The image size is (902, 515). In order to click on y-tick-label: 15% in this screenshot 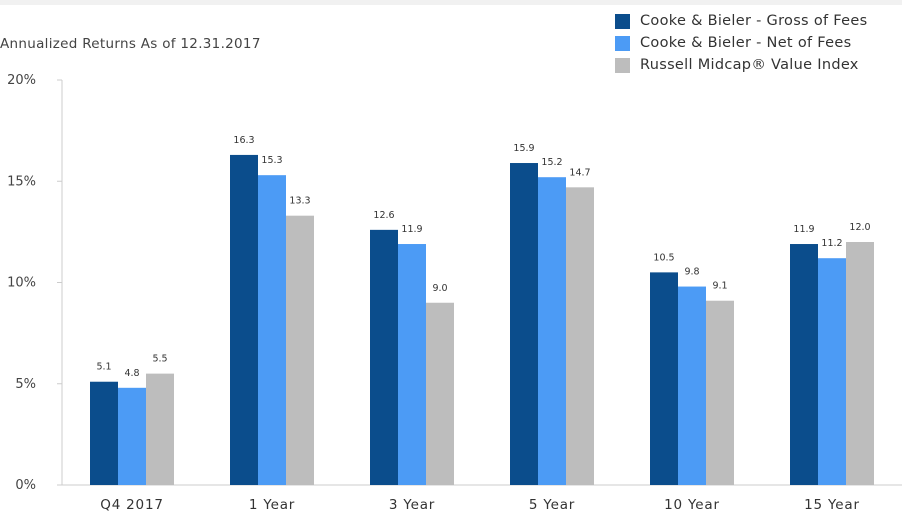, I will do `click(21, 181)`.